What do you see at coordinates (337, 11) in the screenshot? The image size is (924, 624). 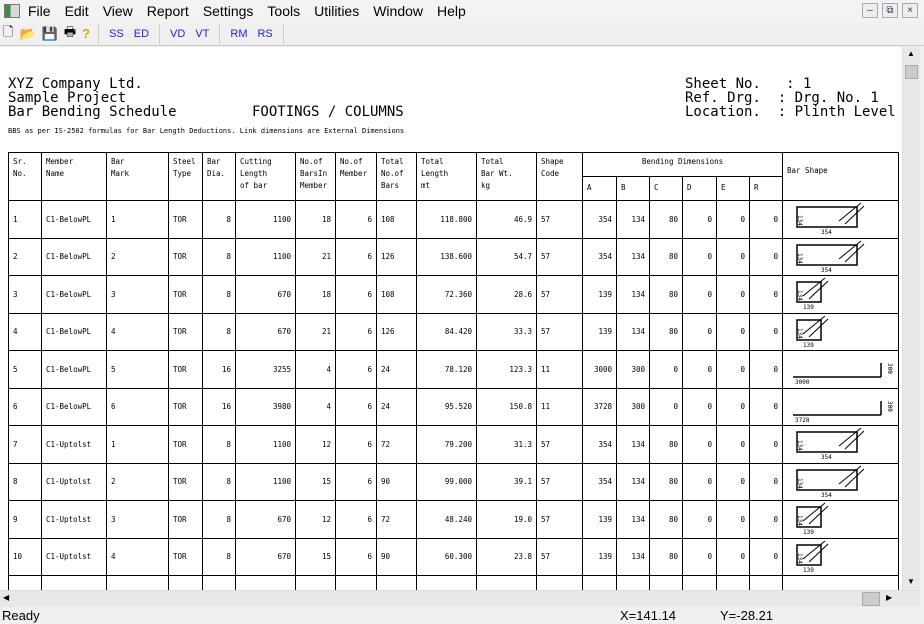 I see `menu-utilities: Utilities` at bounding box center [337, 11].